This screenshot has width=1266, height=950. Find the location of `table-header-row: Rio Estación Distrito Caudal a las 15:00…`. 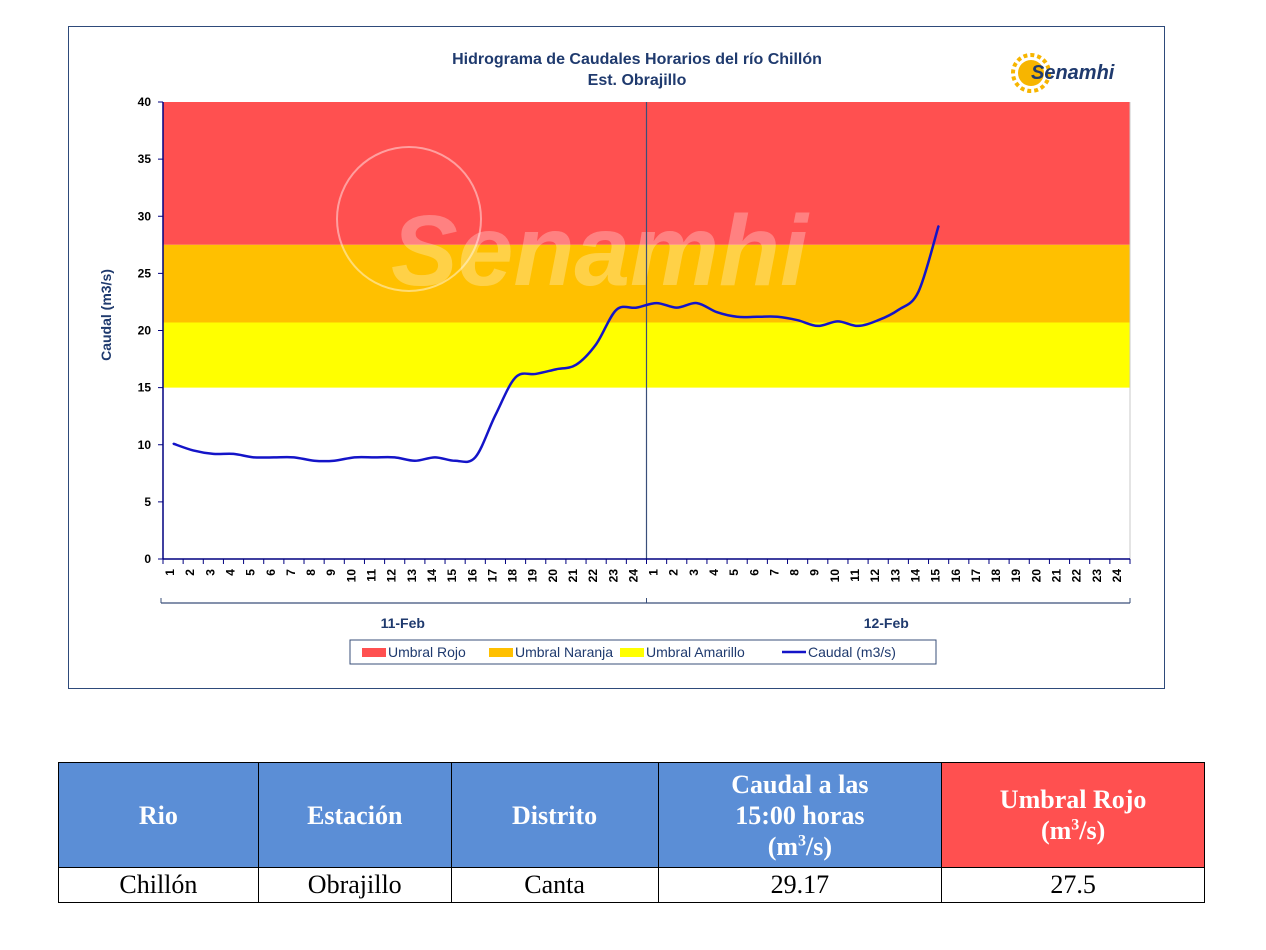

table-header-row: Rio Estación Distrito Caudal a las 15:00… is located at coordinates (631, 815).